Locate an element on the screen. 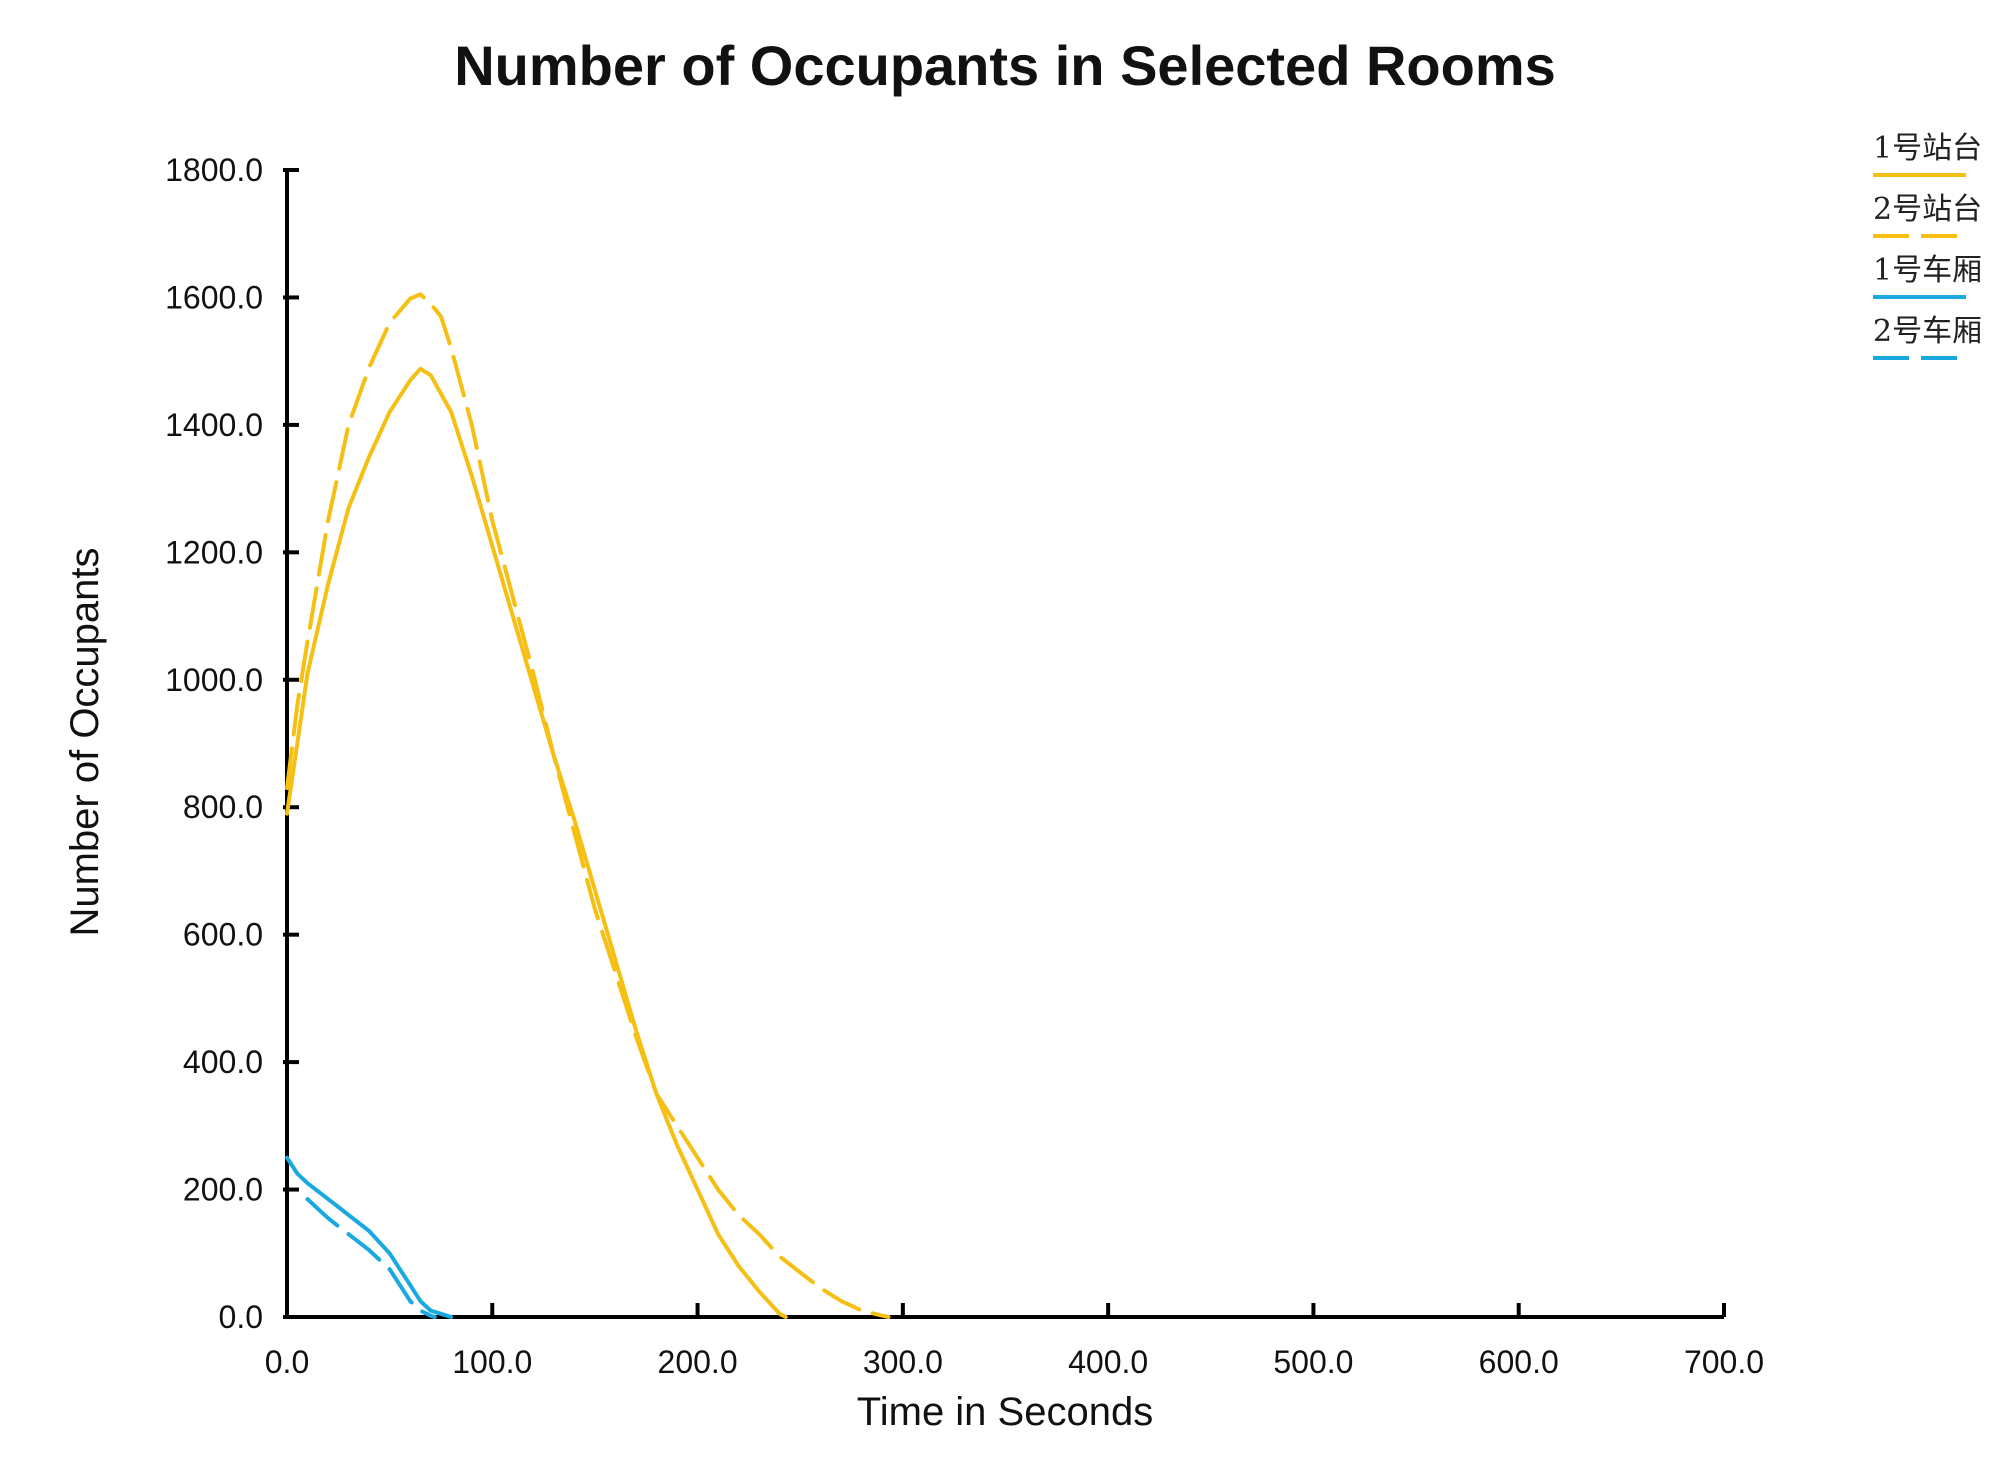  x-tick-label: 500.0 is located at coordinates (1313, 1362).